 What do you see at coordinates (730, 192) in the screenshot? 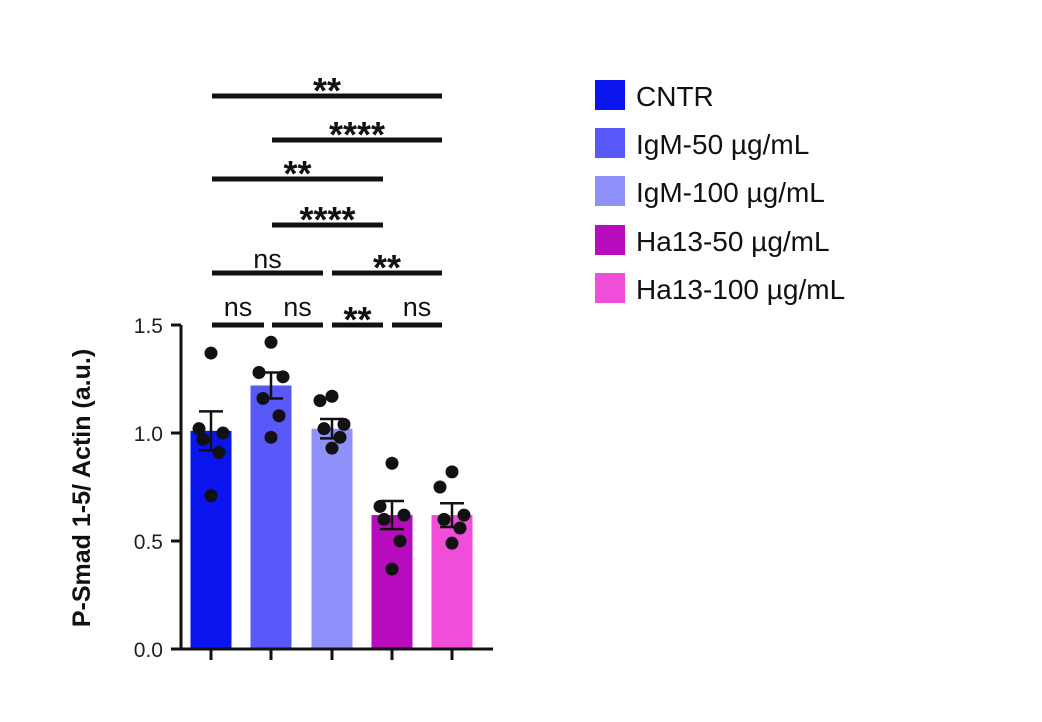
I see `legend-label: IgM-100 µg/mL` at bounding box center [730, 192].